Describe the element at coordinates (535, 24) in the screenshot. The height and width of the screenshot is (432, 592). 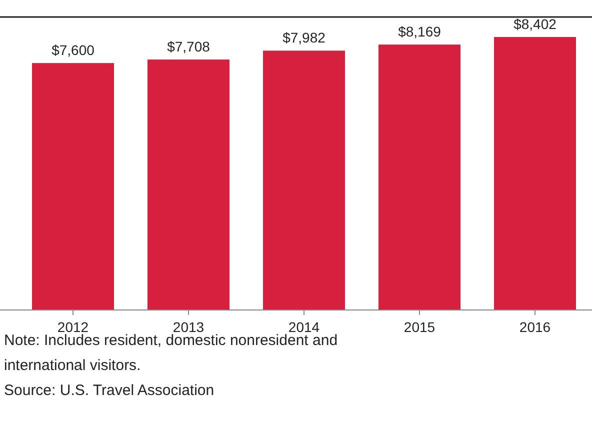
I see `data-label: $8,402` at that location.